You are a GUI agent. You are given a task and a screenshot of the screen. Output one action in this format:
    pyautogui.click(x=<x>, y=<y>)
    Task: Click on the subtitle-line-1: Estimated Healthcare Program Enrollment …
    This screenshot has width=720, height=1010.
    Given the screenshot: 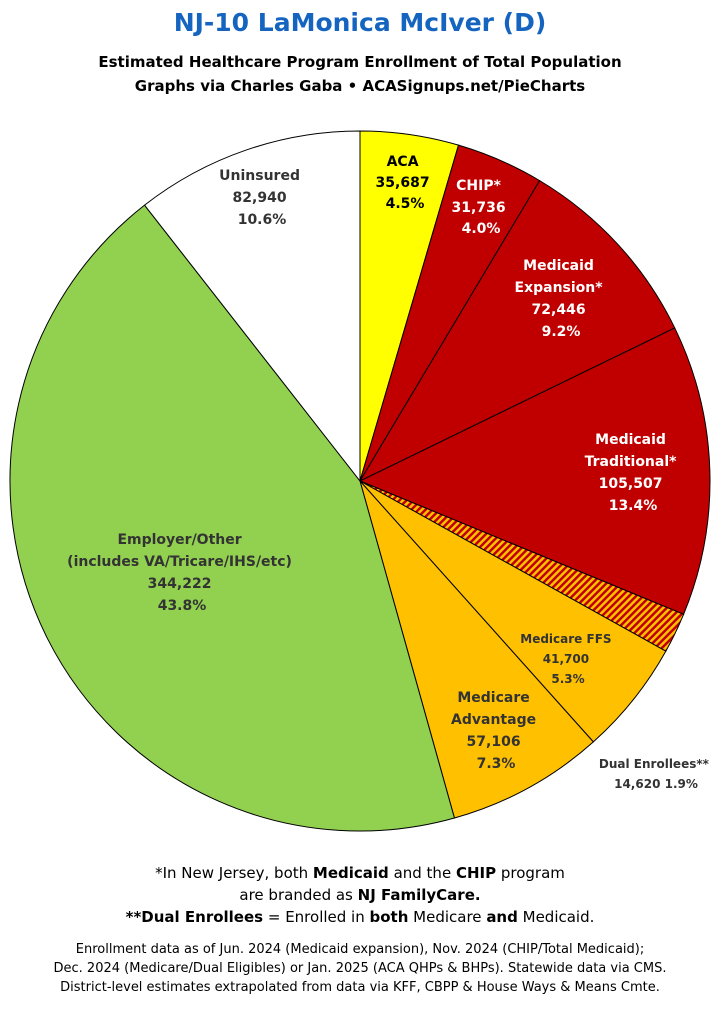 What is the action you would take?
    pyautogui.click(x=360, y=62)
    